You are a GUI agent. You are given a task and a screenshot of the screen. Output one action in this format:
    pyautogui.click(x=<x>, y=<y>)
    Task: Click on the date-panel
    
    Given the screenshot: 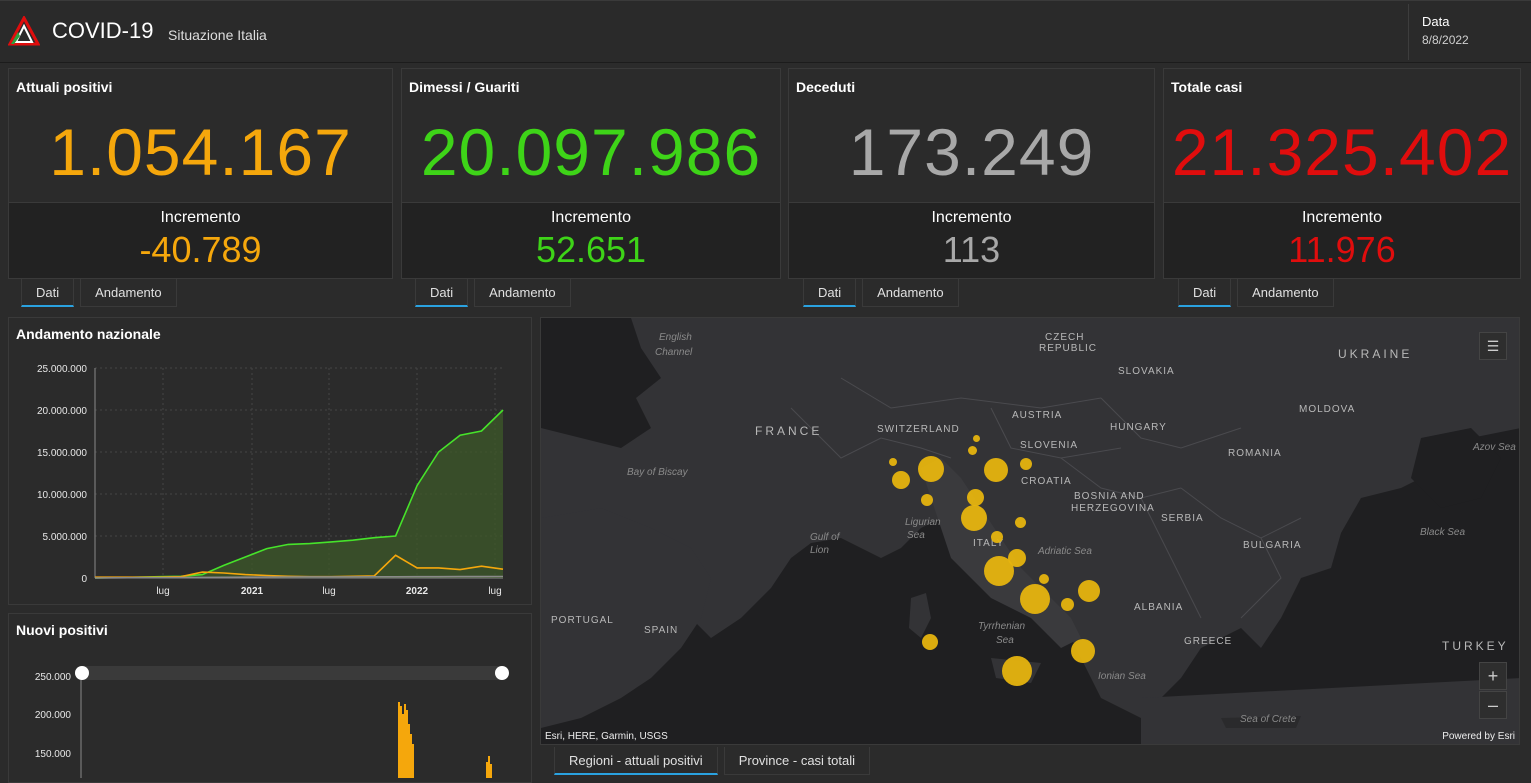 What is the action you would take?
    pyautogui.click(x=1469, y=32)
    